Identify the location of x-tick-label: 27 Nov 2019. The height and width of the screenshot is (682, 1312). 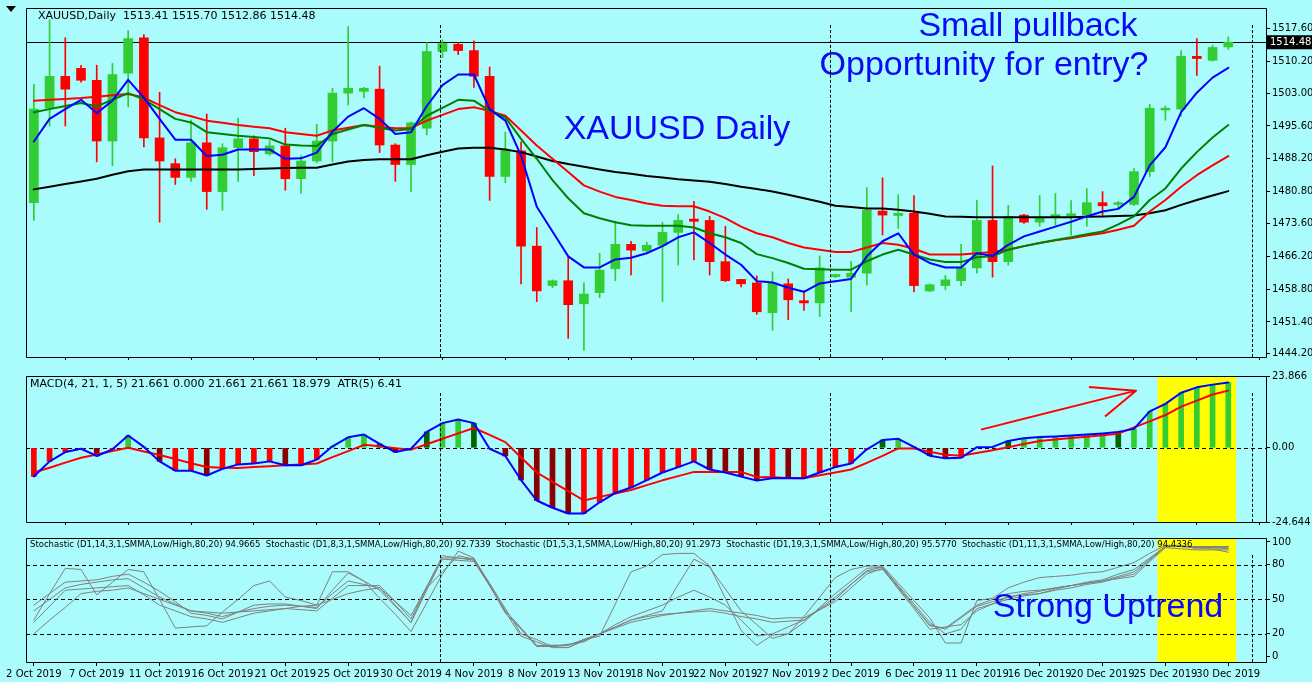
(788, 673).